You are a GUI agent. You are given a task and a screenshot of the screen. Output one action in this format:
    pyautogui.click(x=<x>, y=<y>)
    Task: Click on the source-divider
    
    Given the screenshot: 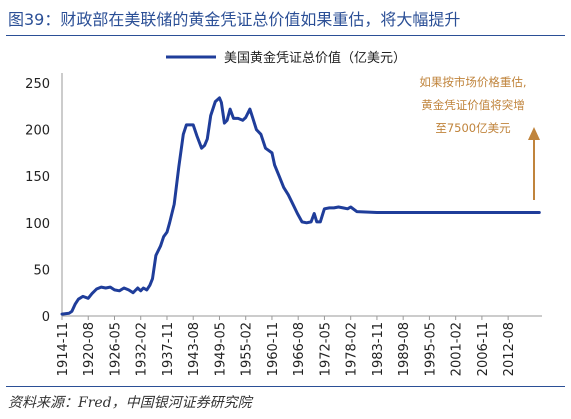 What is the action you would take?
    pyautogui.click(x=285, y=386)
    